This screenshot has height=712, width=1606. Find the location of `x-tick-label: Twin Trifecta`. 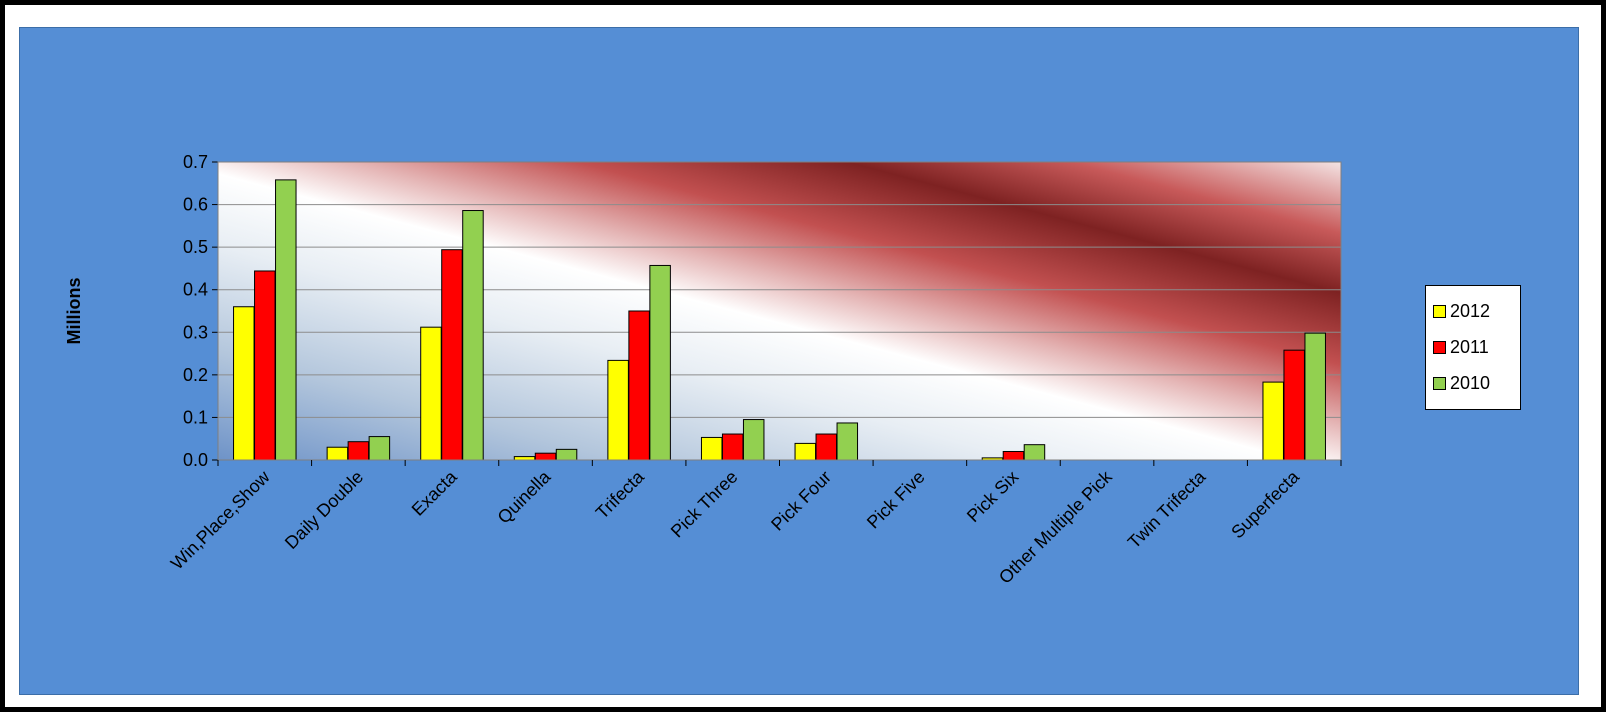

x-tick-label: Twin Trifecta is located at coordinates (1167, 509).